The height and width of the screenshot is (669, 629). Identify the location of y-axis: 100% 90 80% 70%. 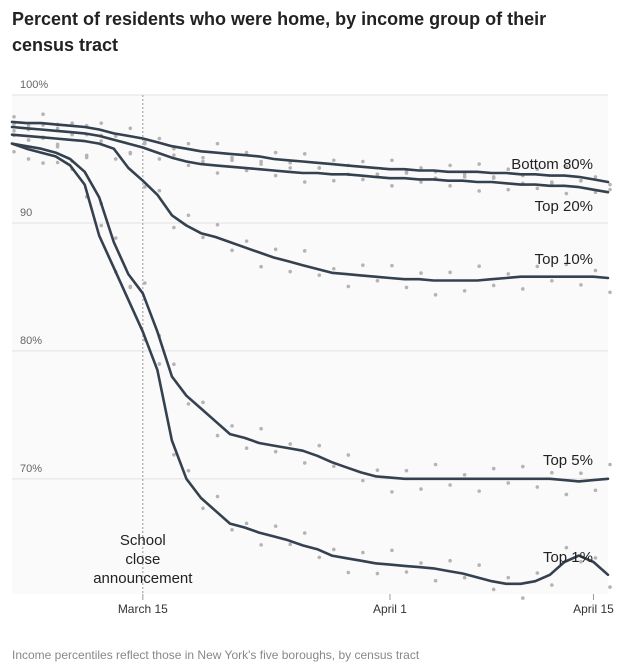
(34, 277).